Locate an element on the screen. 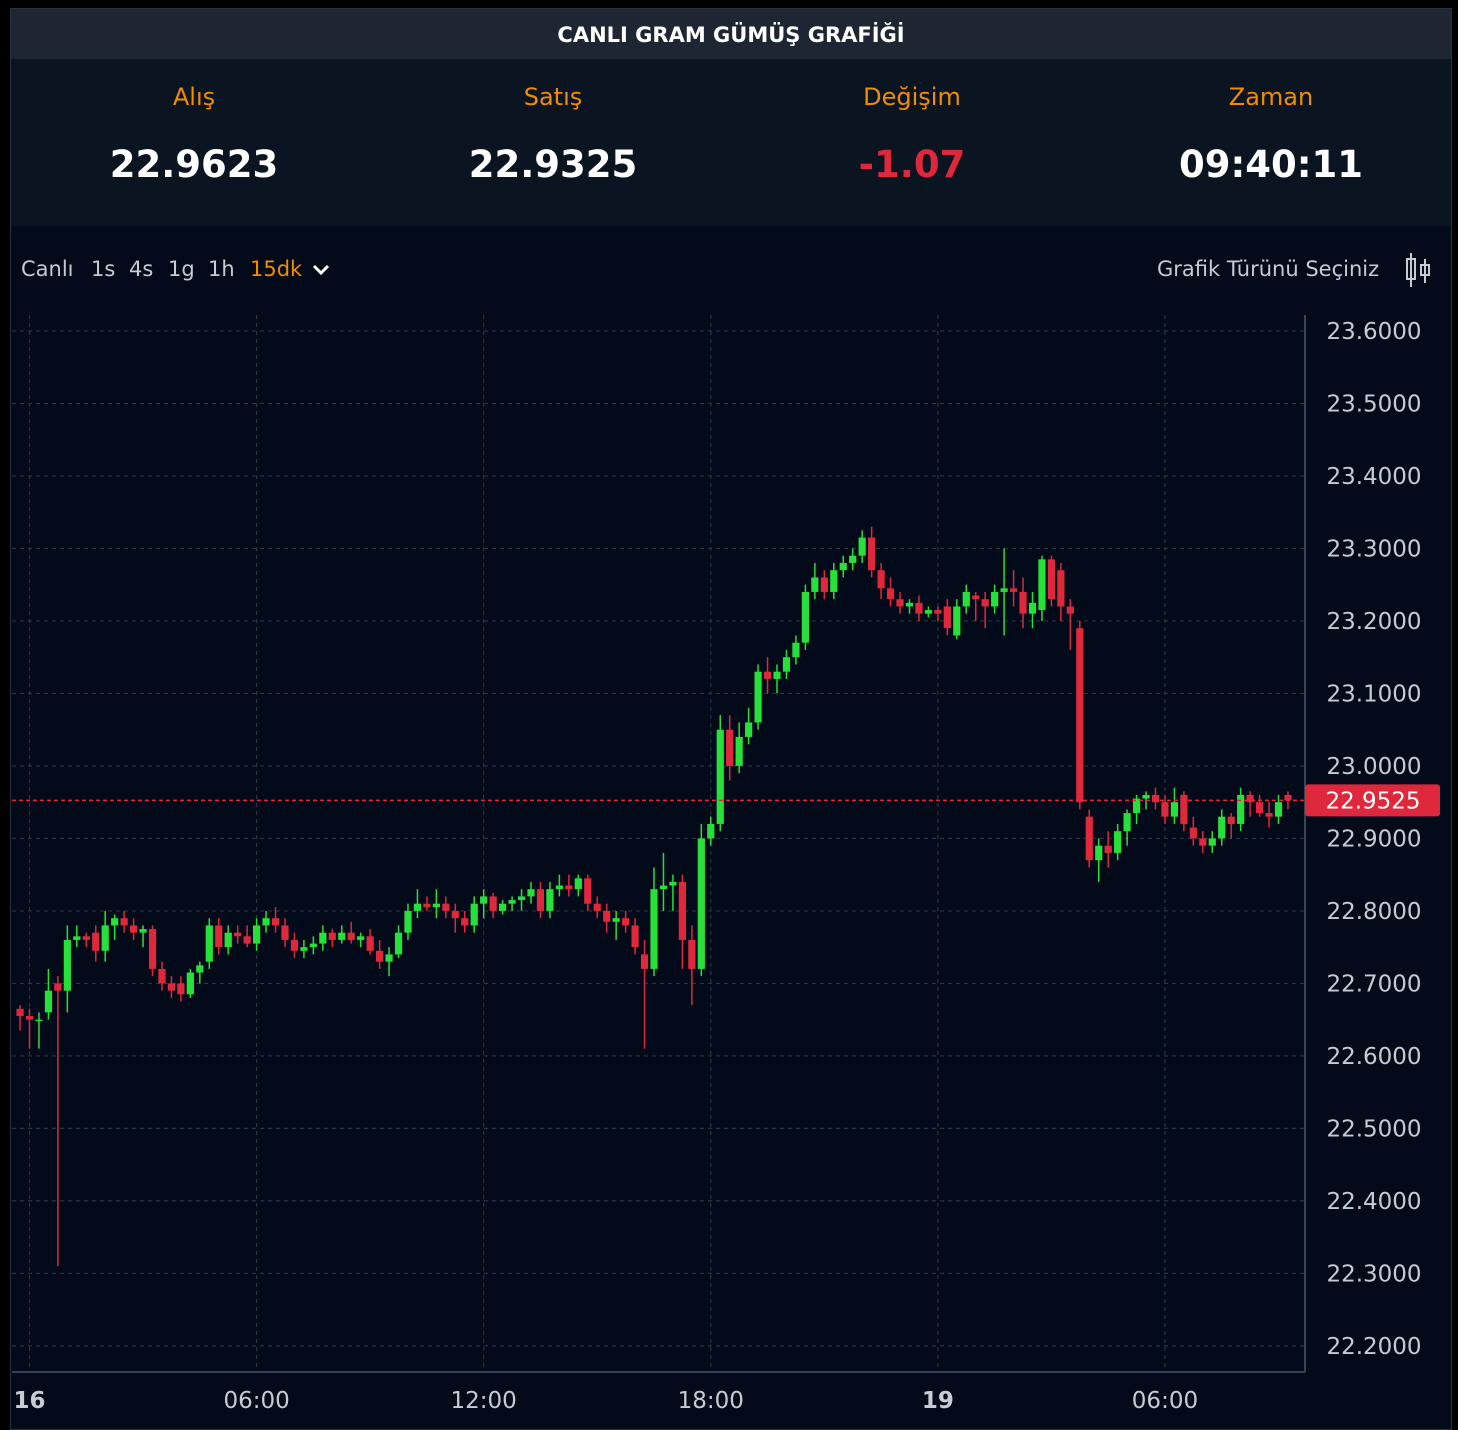  range-button: 1h is located at coordinates (221, 269).